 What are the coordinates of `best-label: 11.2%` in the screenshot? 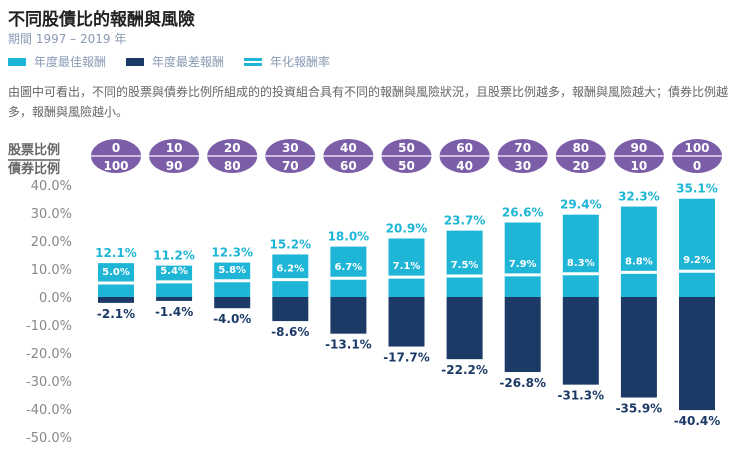 It's located at (174, 256).